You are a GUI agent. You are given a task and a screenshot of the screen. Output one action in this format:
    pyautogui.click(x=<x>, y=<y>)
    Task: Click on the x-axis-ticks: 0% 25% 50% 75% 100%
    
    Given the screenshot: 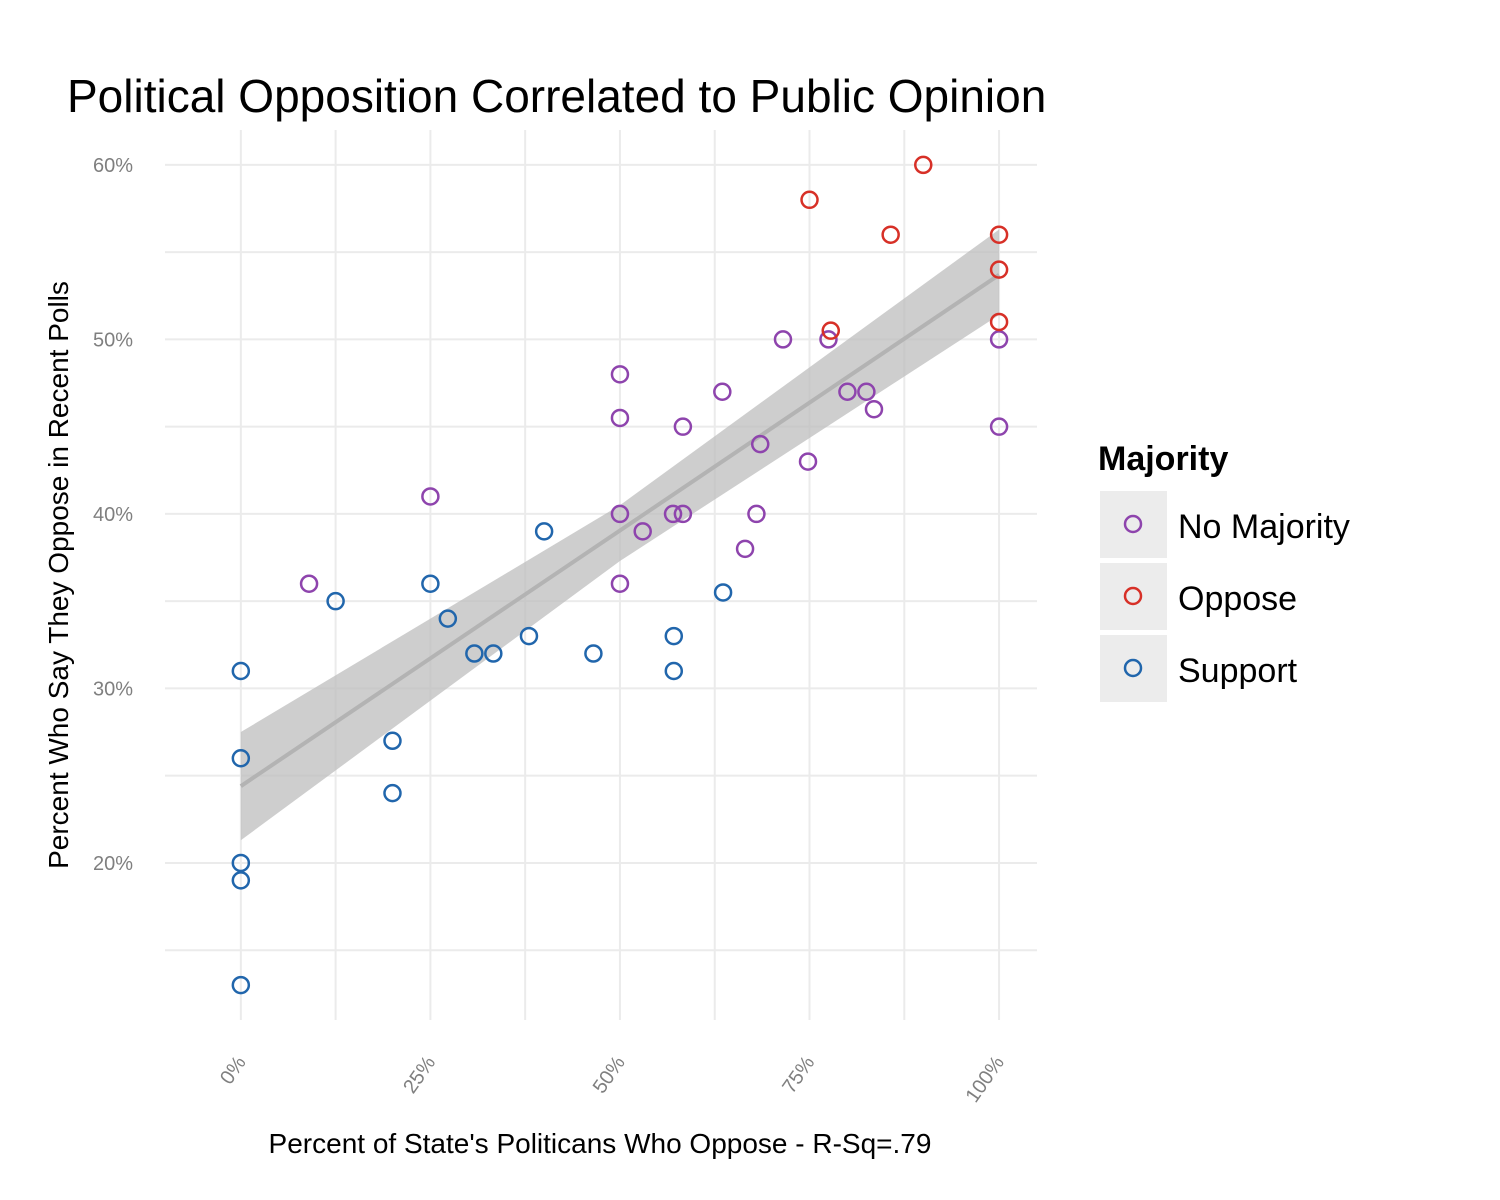 What is the action you would take?
    pyautogui.click(x=612, y=1079)
    